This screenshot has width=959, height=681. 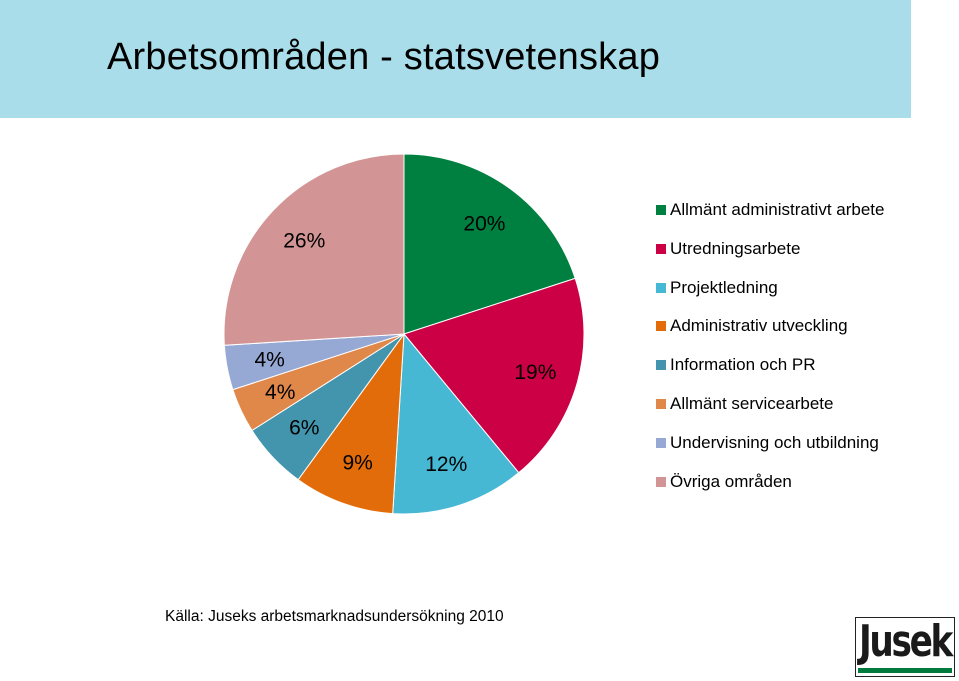 I want to click on jusek-logo: Jusek, so click(x=905, y=646).